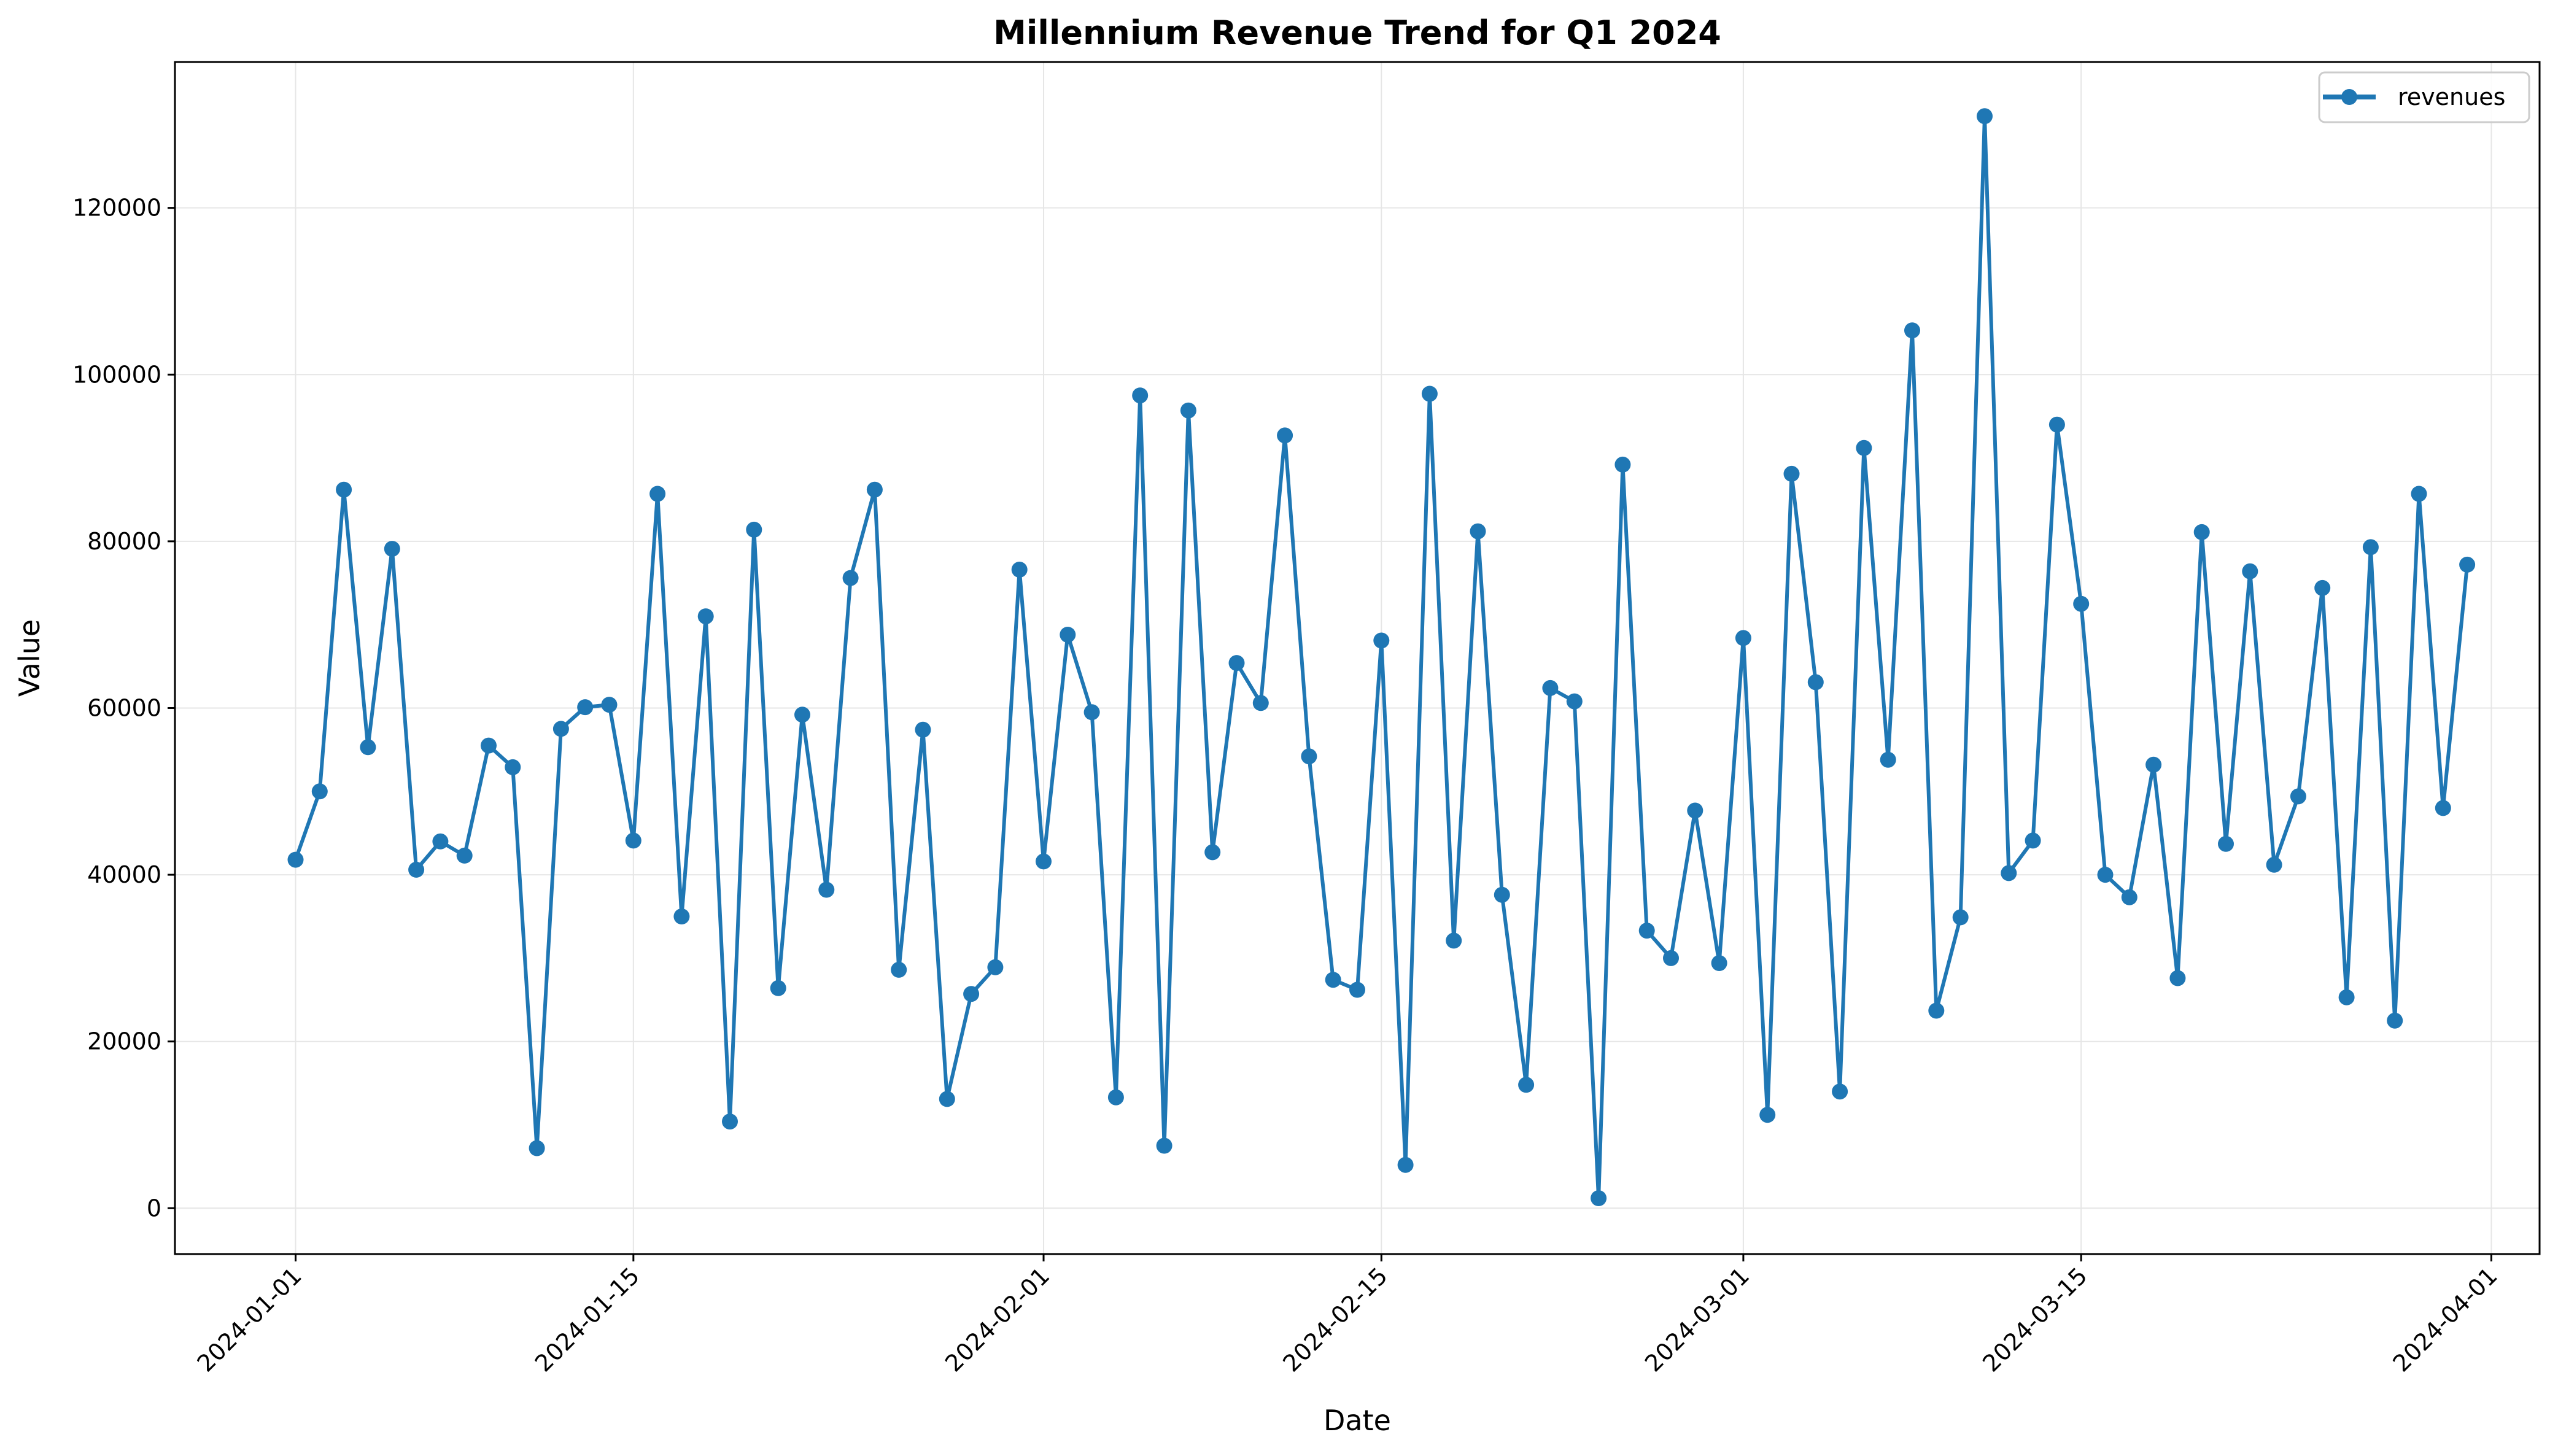 The height and width of the screenshot is (1456, 2558). I want to click on y-tick-label: 100000, so click(116, 374).